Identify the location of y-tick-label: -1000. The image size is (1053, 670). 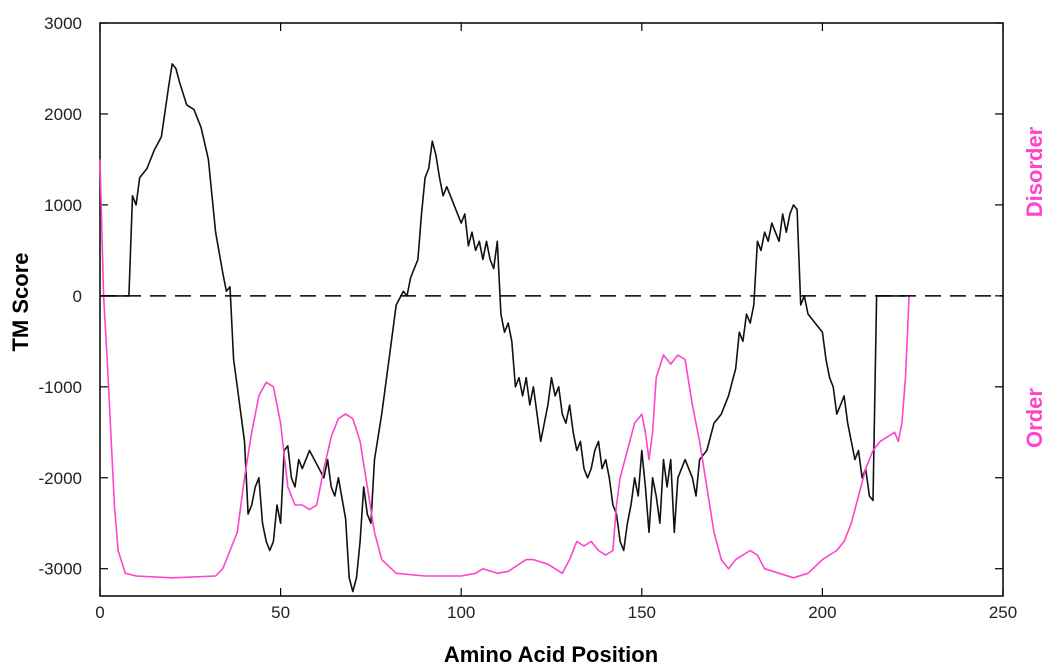
(60, 387).